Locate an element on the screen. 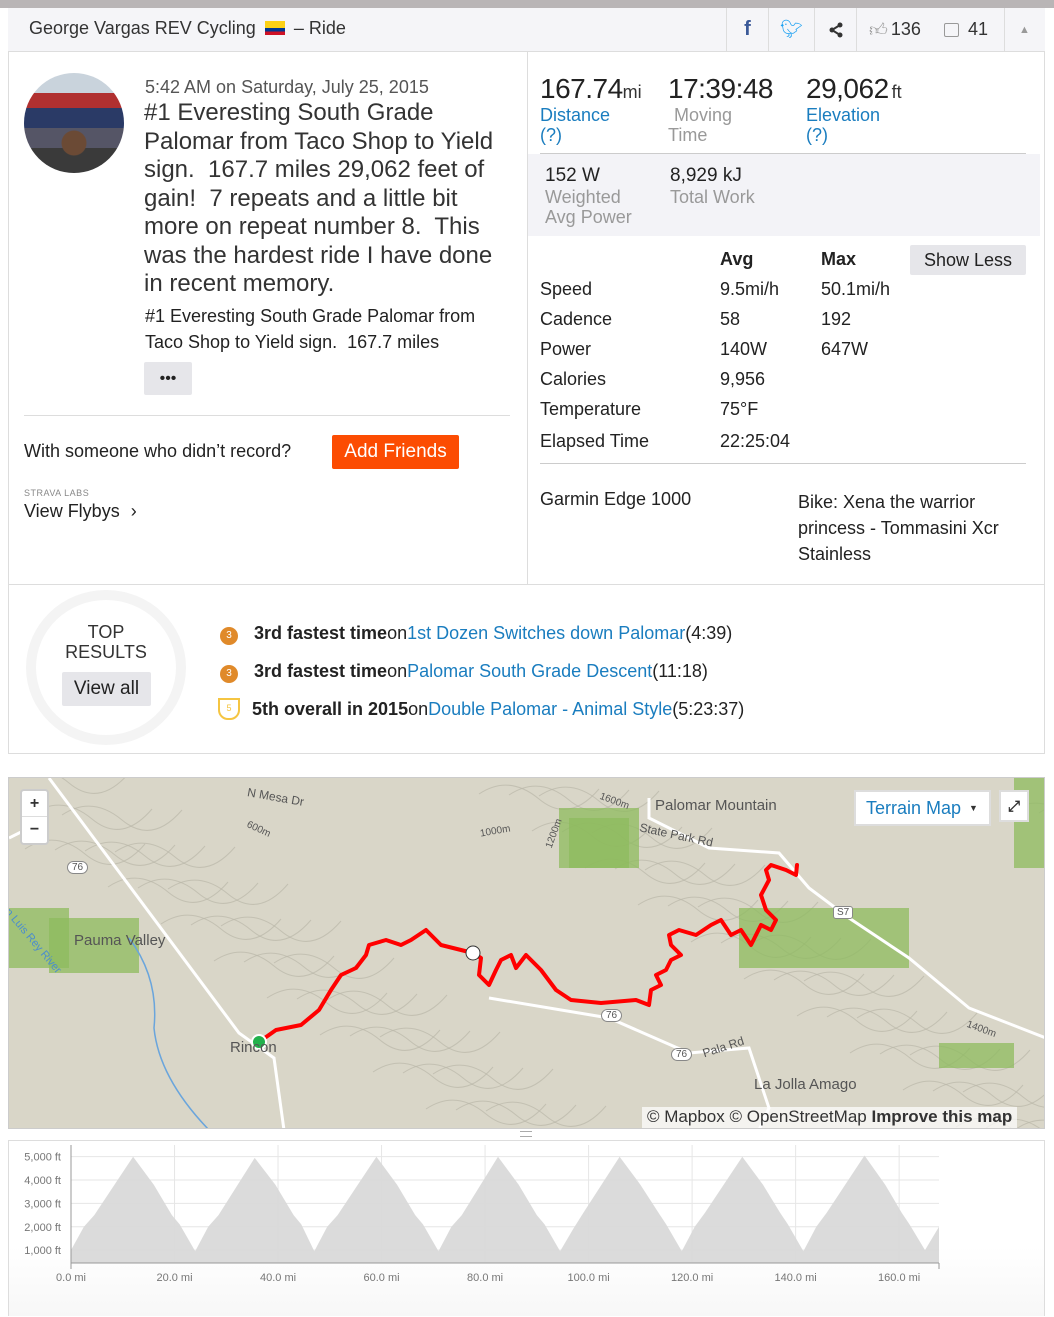  stat-row-temperature: Temperature 75°F is located at coordinates (783, 412).